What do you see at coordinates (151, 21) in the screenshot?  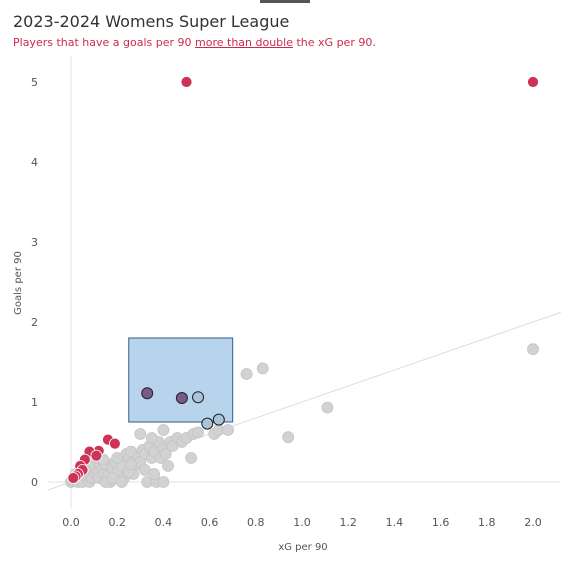 I see `chart-title: 2023-2024 Womens Super League` at bounding box center [151, 21].